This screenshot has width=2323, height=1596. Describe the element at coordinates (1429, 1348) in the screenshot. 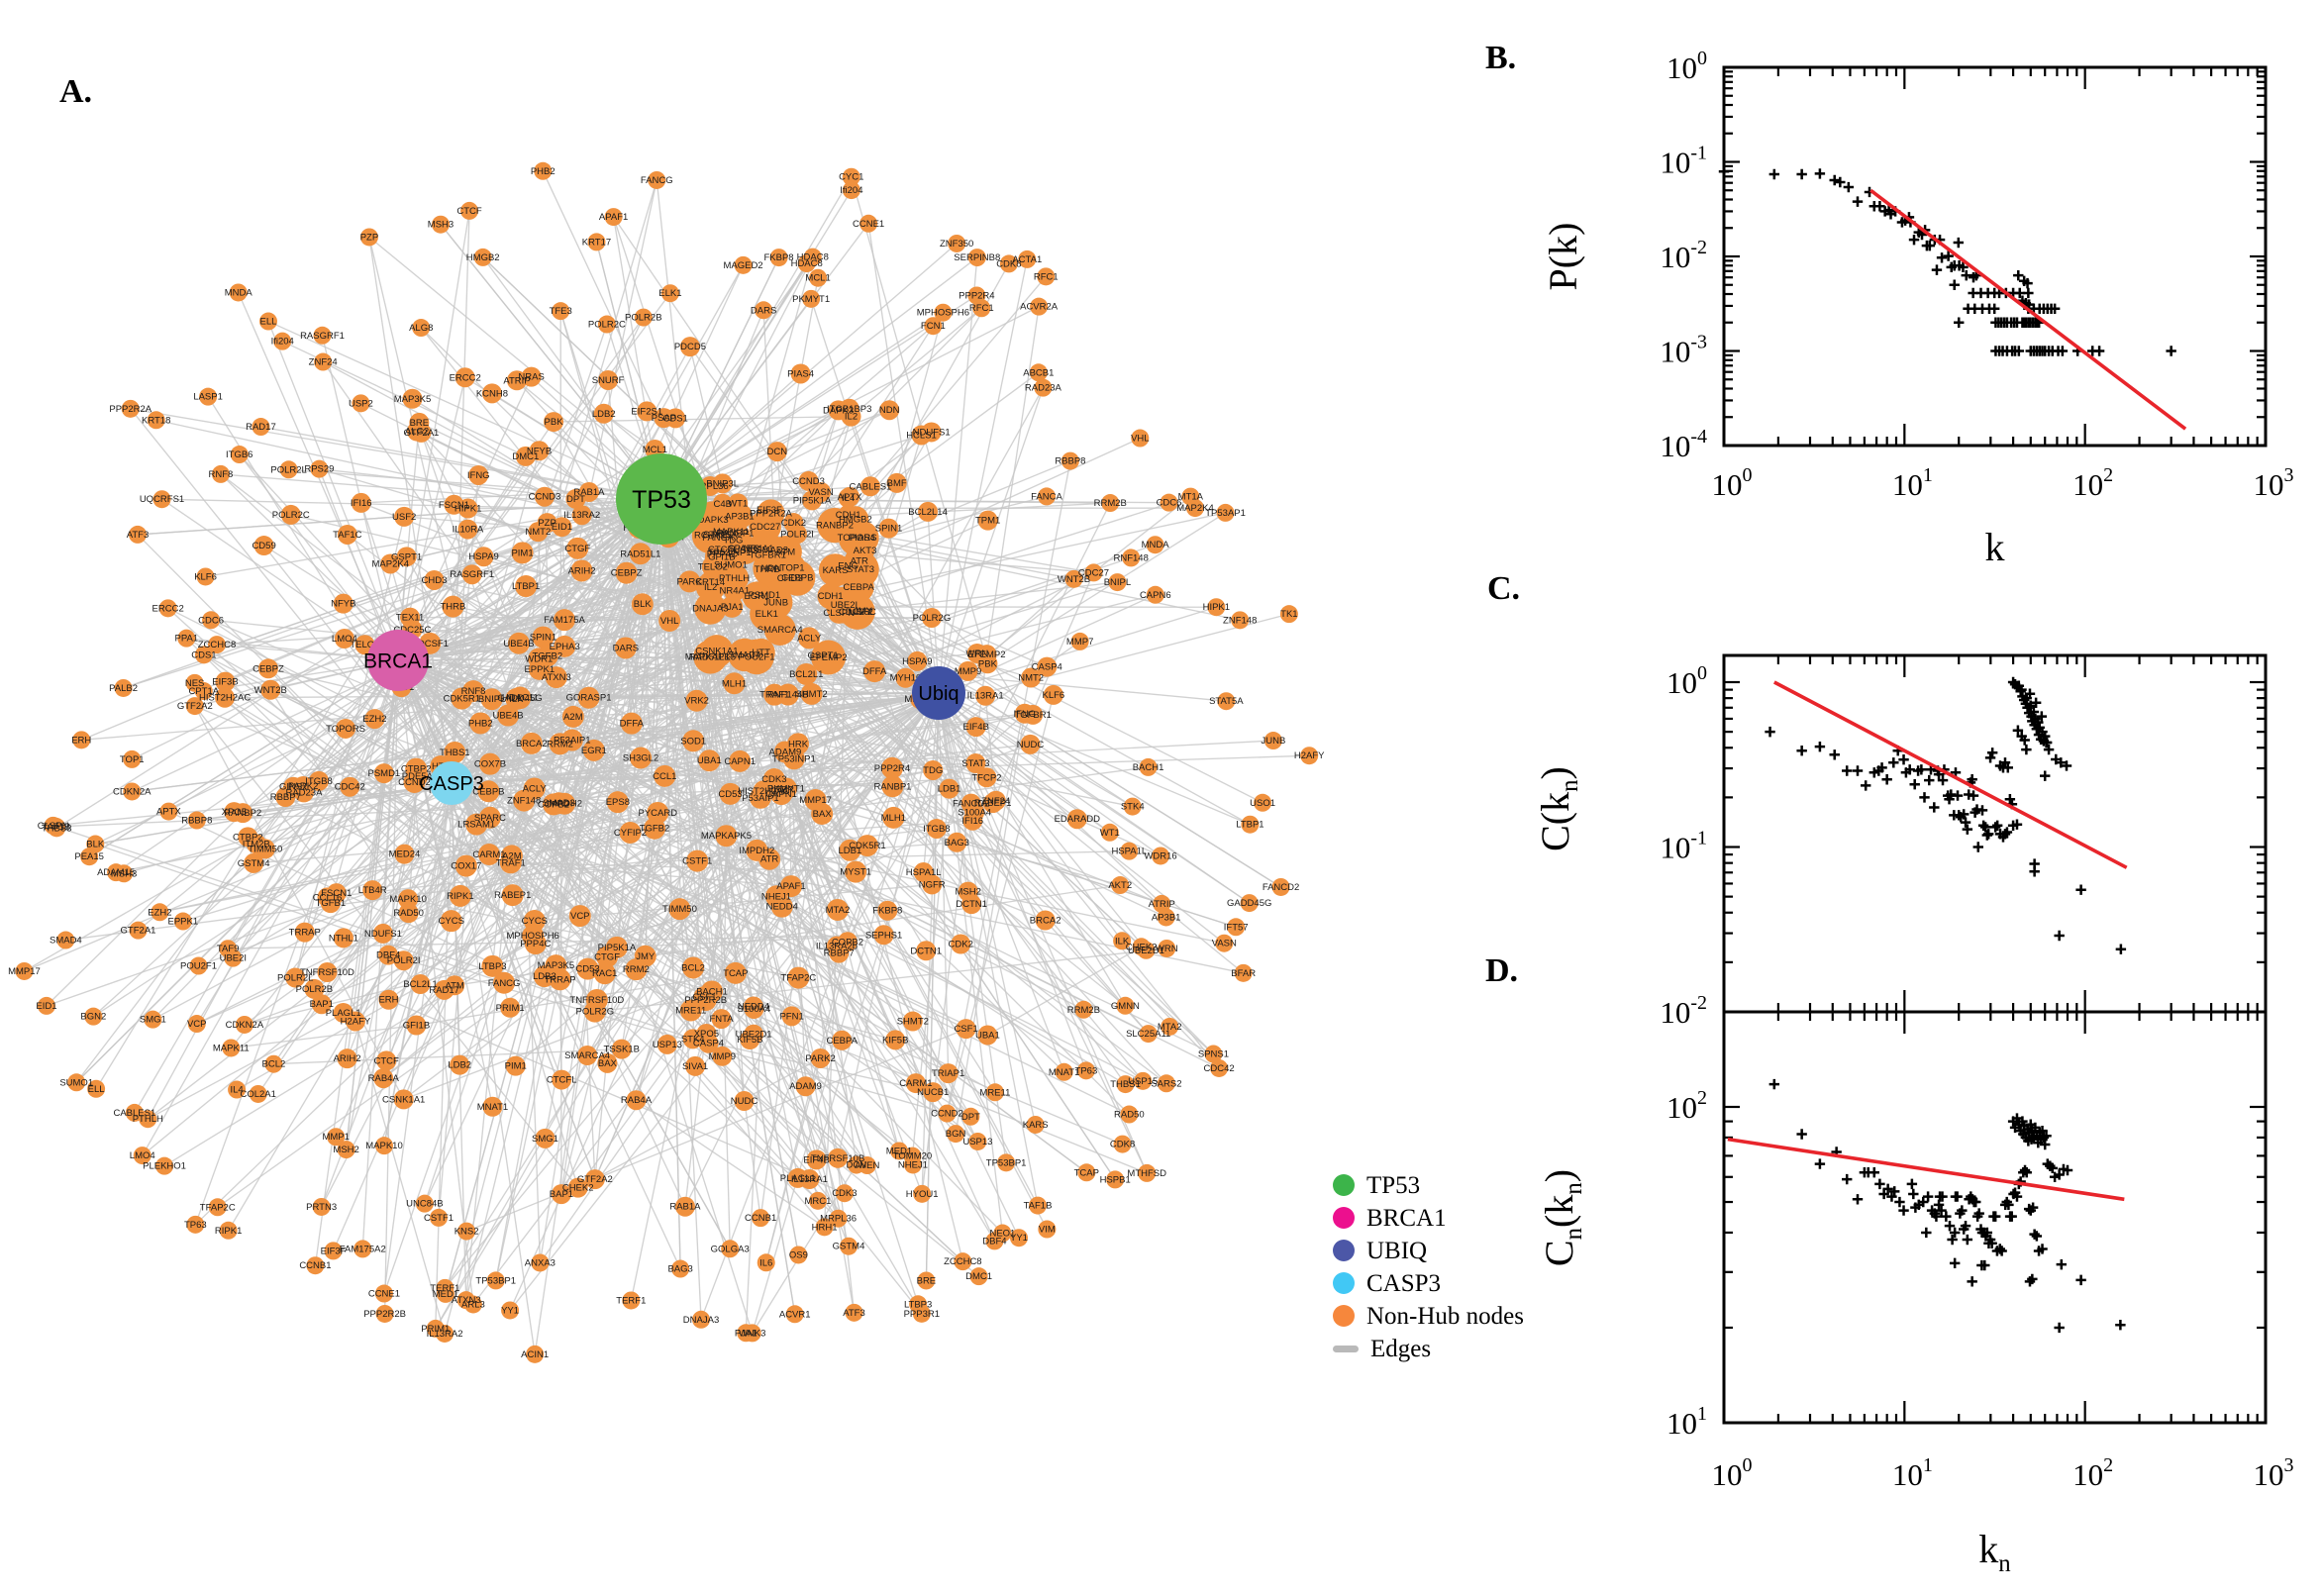

I see `legend-item-edges: Edges` at that location.